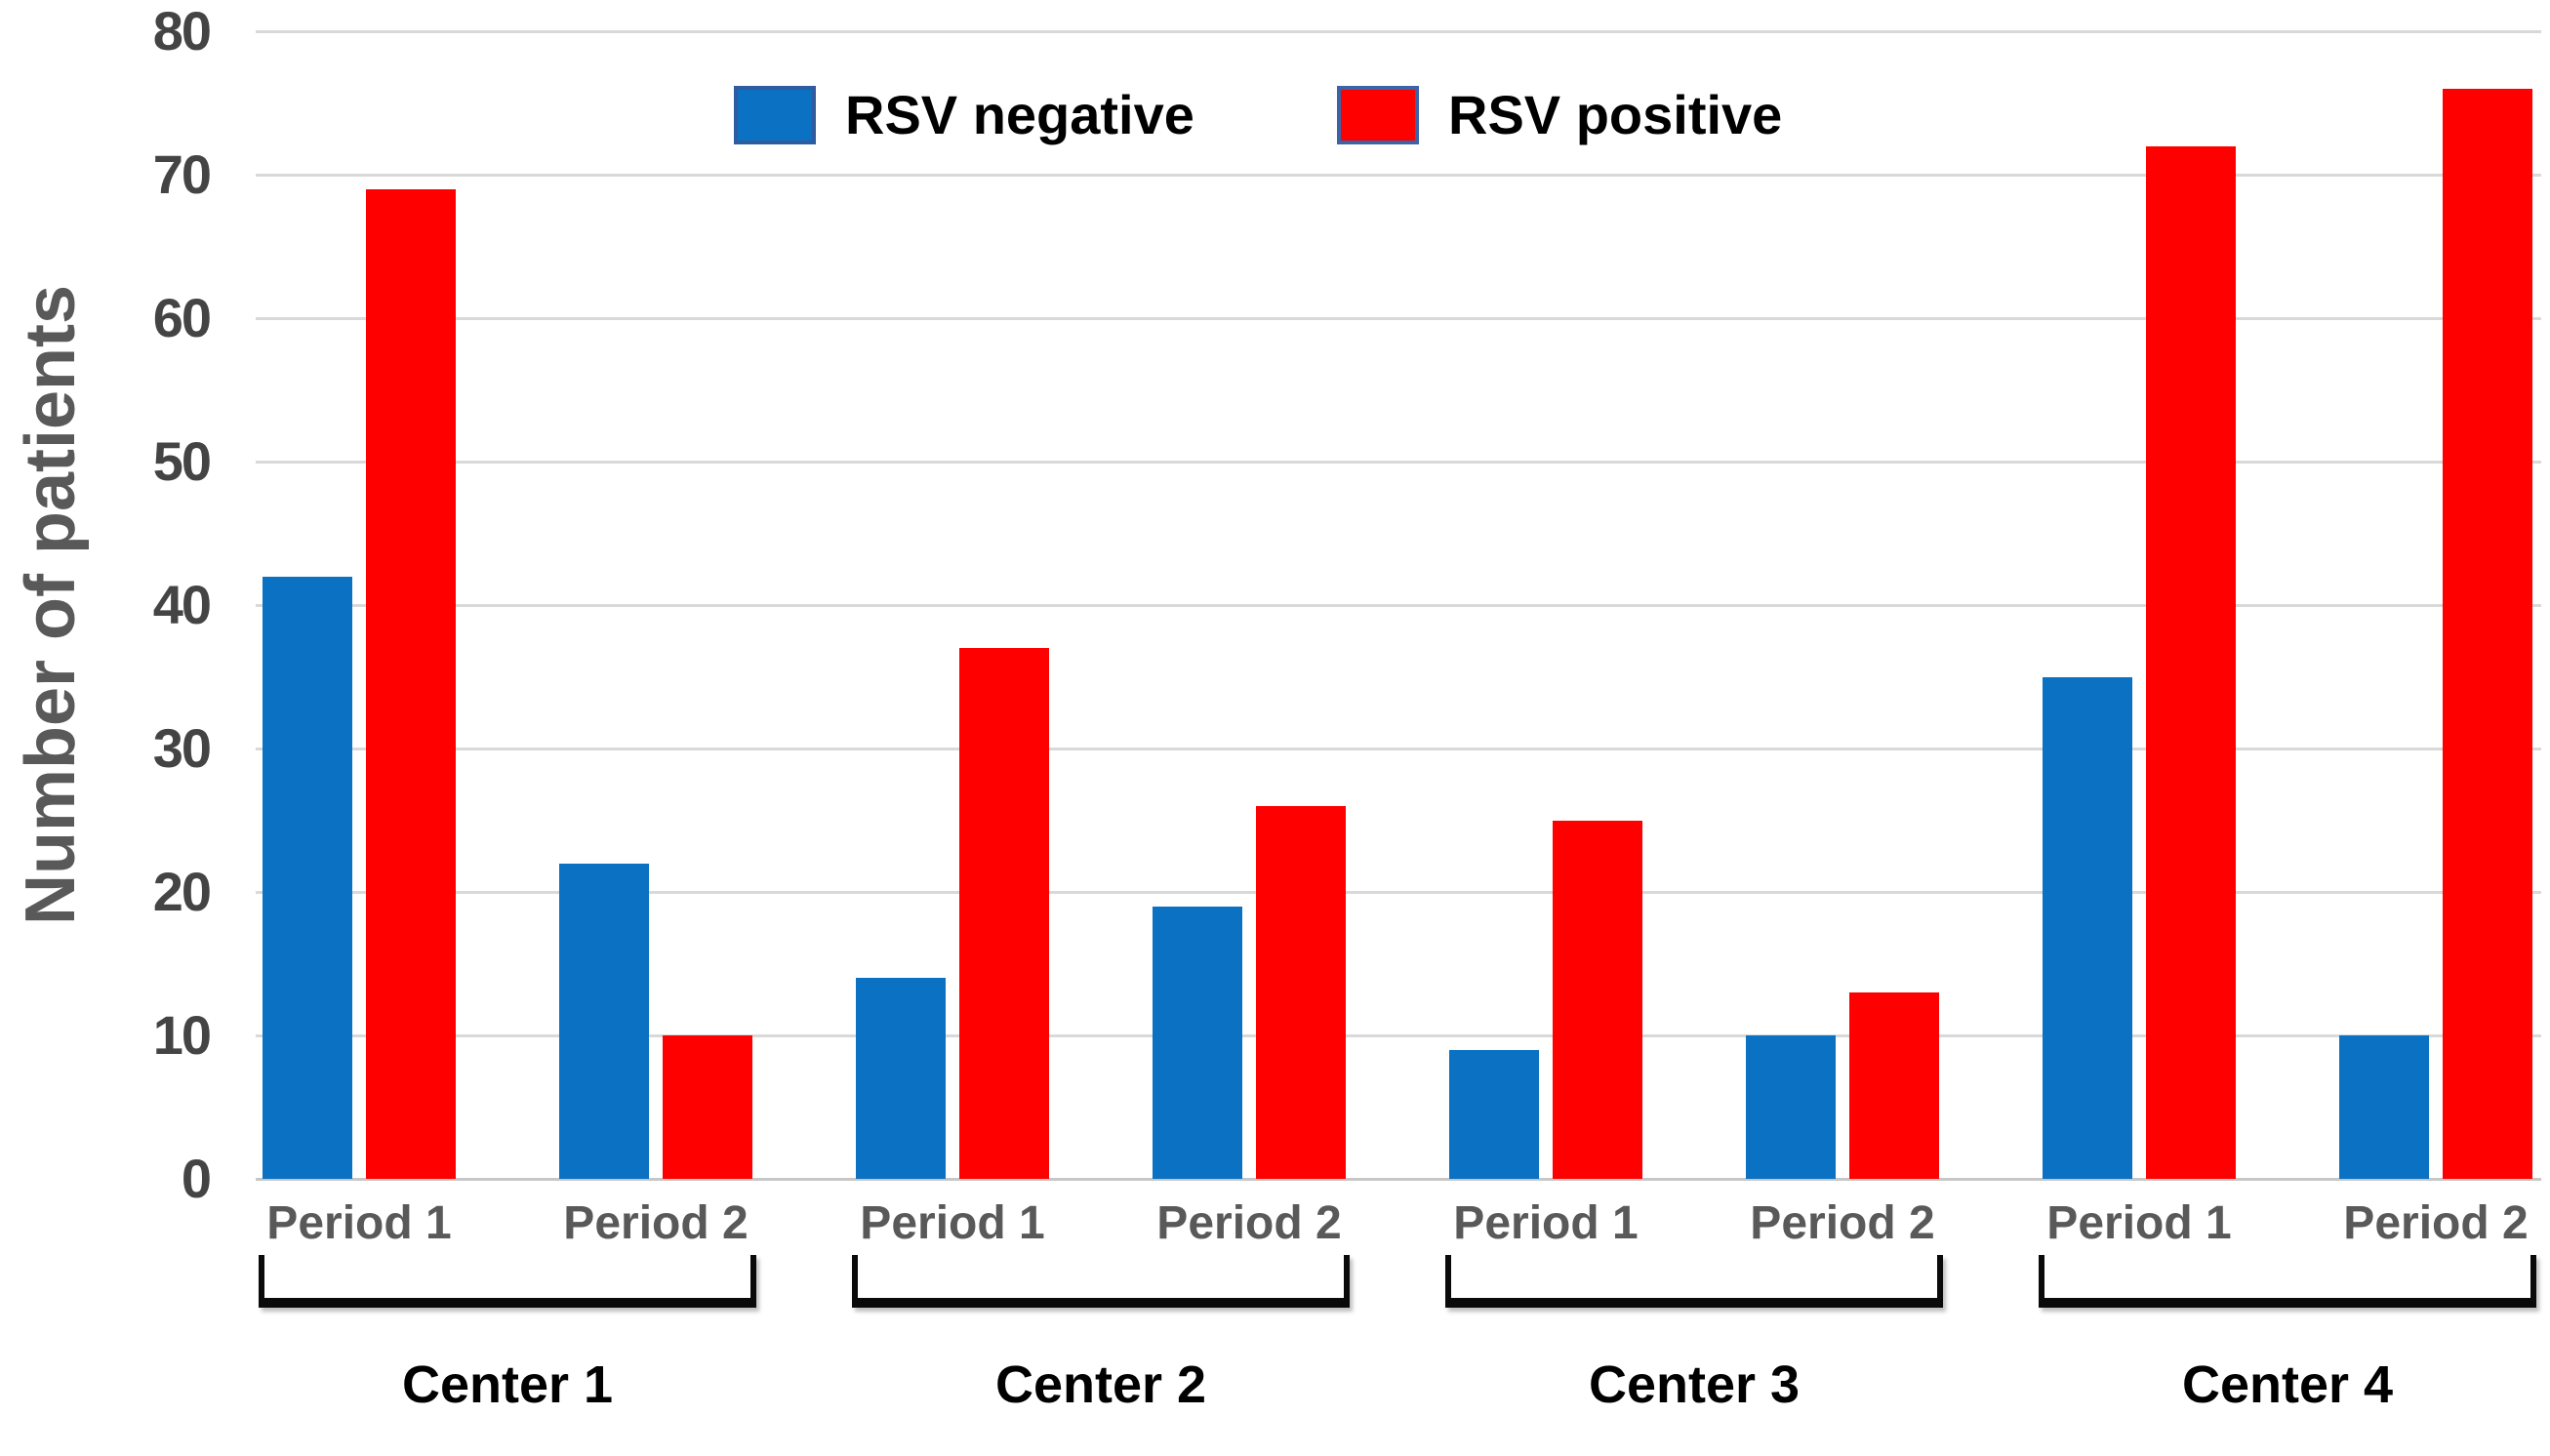  I want to click on bar-rsv-negative-center3-period1, so click(1494, 1114).